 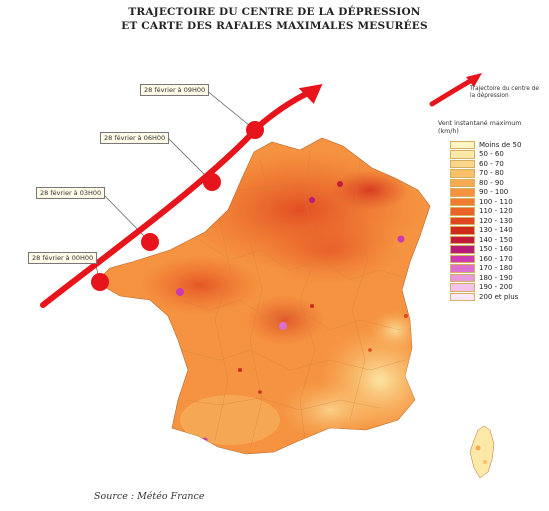 I want to click on legend-row: 170 - 180, so click(x=485, y=269).